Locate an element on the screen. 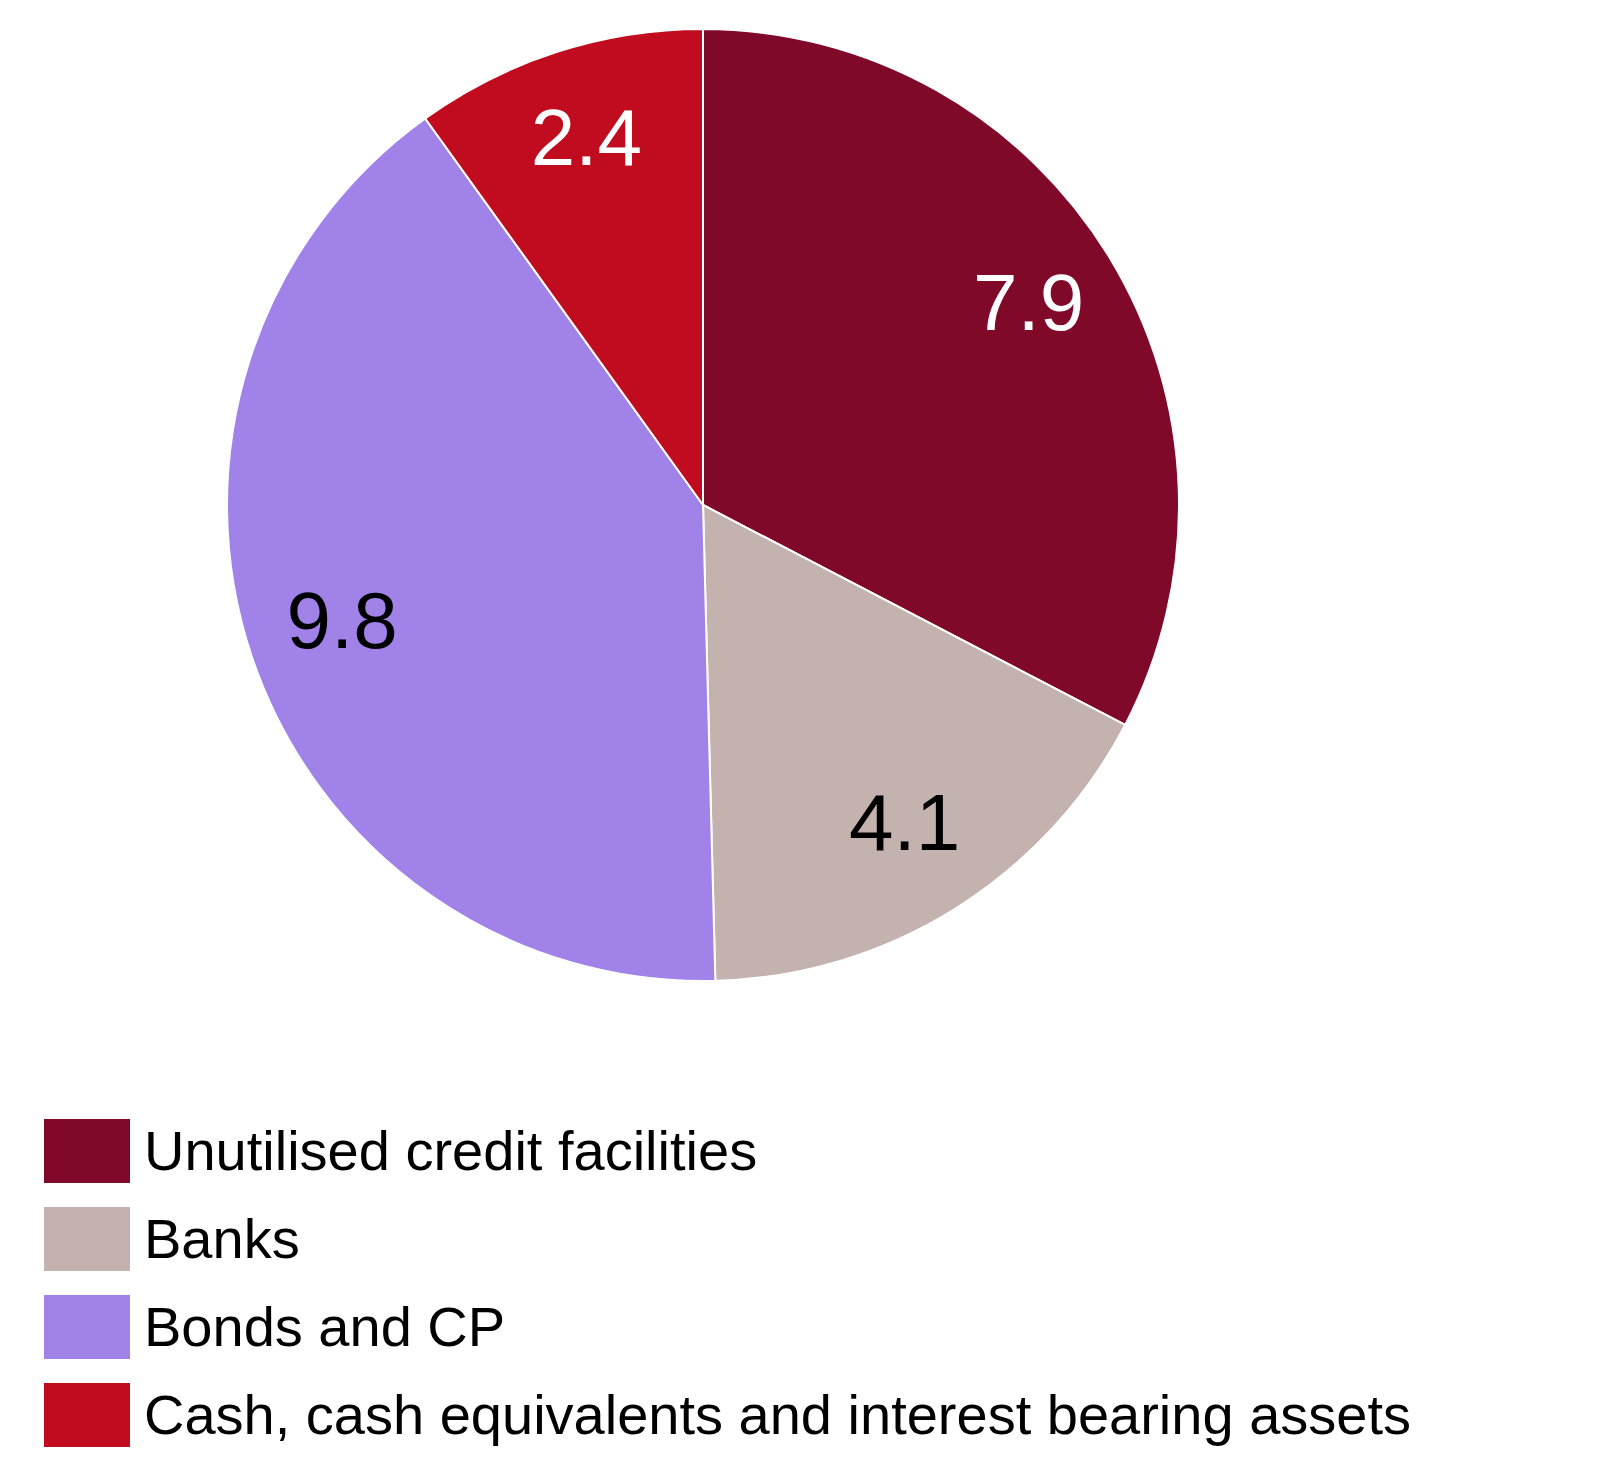 This screenshot has width=1599, height=1481. data-label: 9.8 is located at coordinates (342, 621).